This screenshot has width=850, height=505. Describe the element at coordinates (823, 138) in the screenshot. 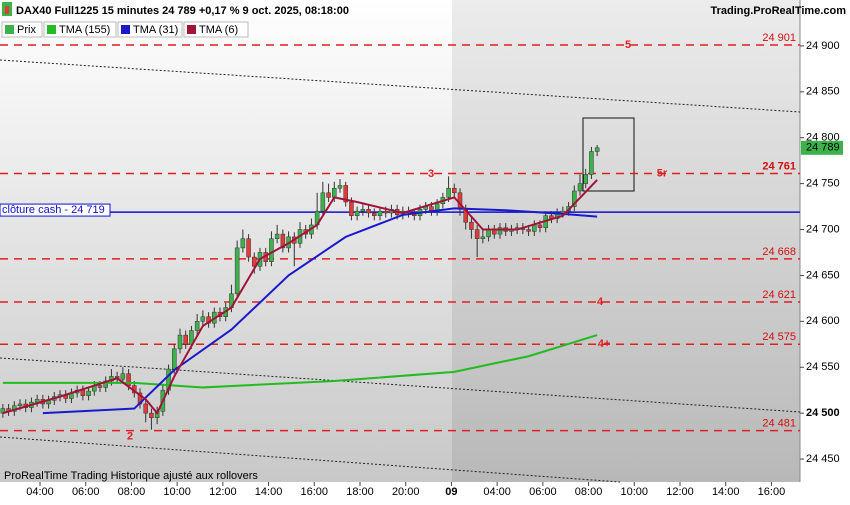

I see `y-tick-label: 24 800` at that location.